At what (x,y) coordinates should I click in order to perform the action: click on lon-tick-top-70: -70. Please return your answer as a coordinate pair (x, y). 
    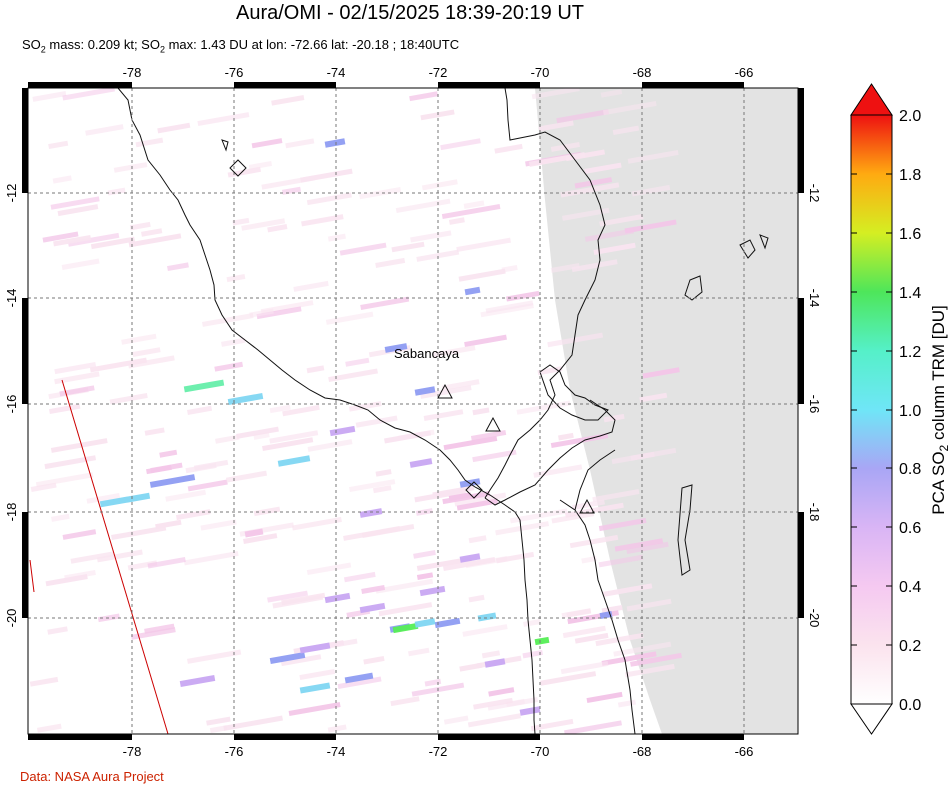
    Looking at the image, I should click on (540, 72).